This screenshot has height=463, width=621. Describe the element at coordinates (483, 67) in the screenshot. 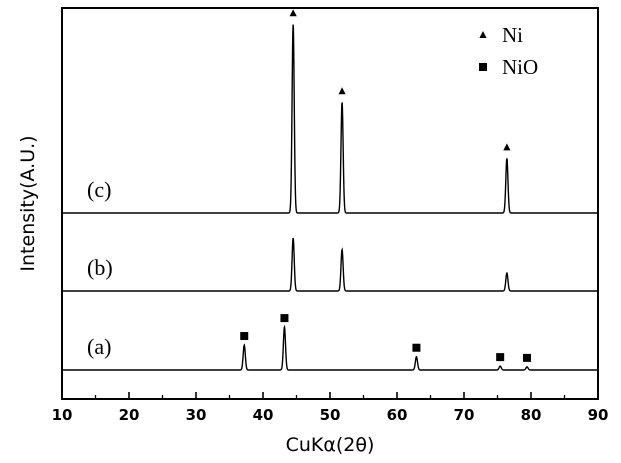

I see `legend-square-icon` at that location.